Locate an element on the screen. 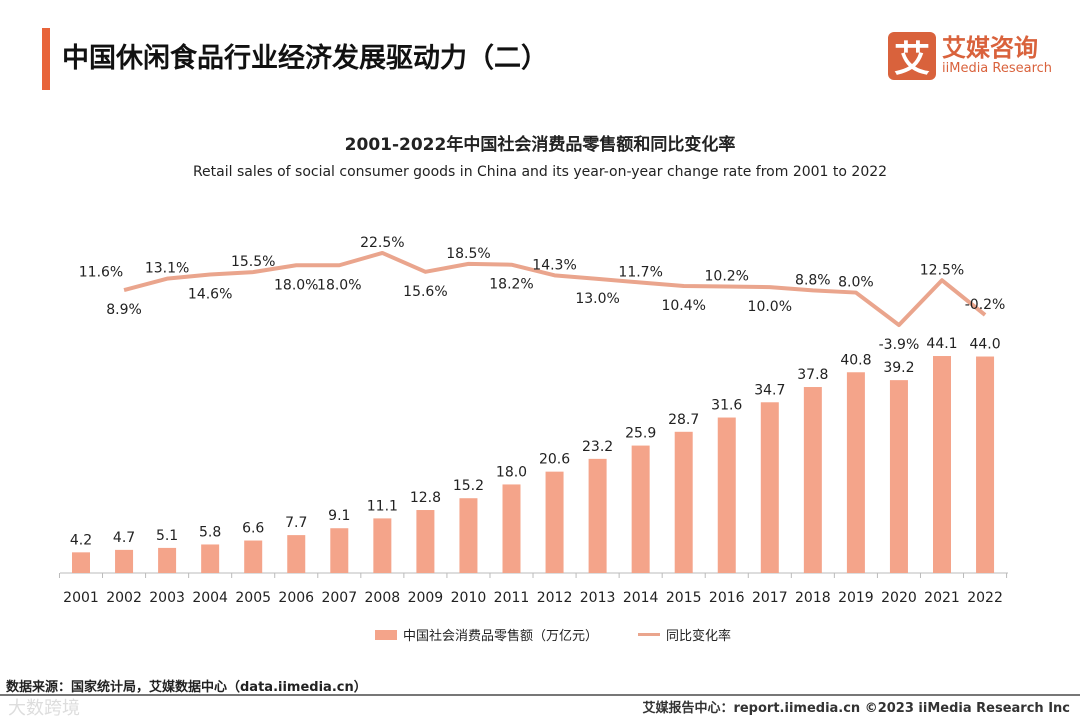 The height and width of the screenshot is (720, 1080). bar-value-label: 40.8 is located at coordinates (855, 360).